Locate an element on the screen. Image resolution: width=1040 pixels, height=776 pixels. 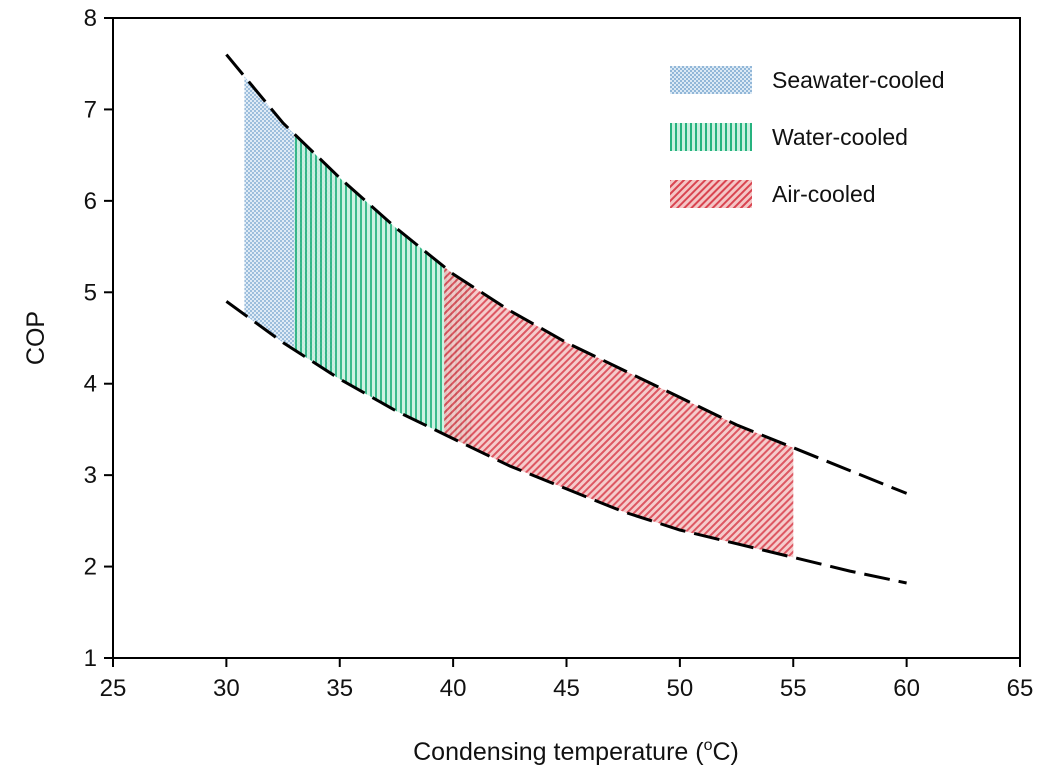
x-tick-label: 45 is located at coordinates (566, 688).